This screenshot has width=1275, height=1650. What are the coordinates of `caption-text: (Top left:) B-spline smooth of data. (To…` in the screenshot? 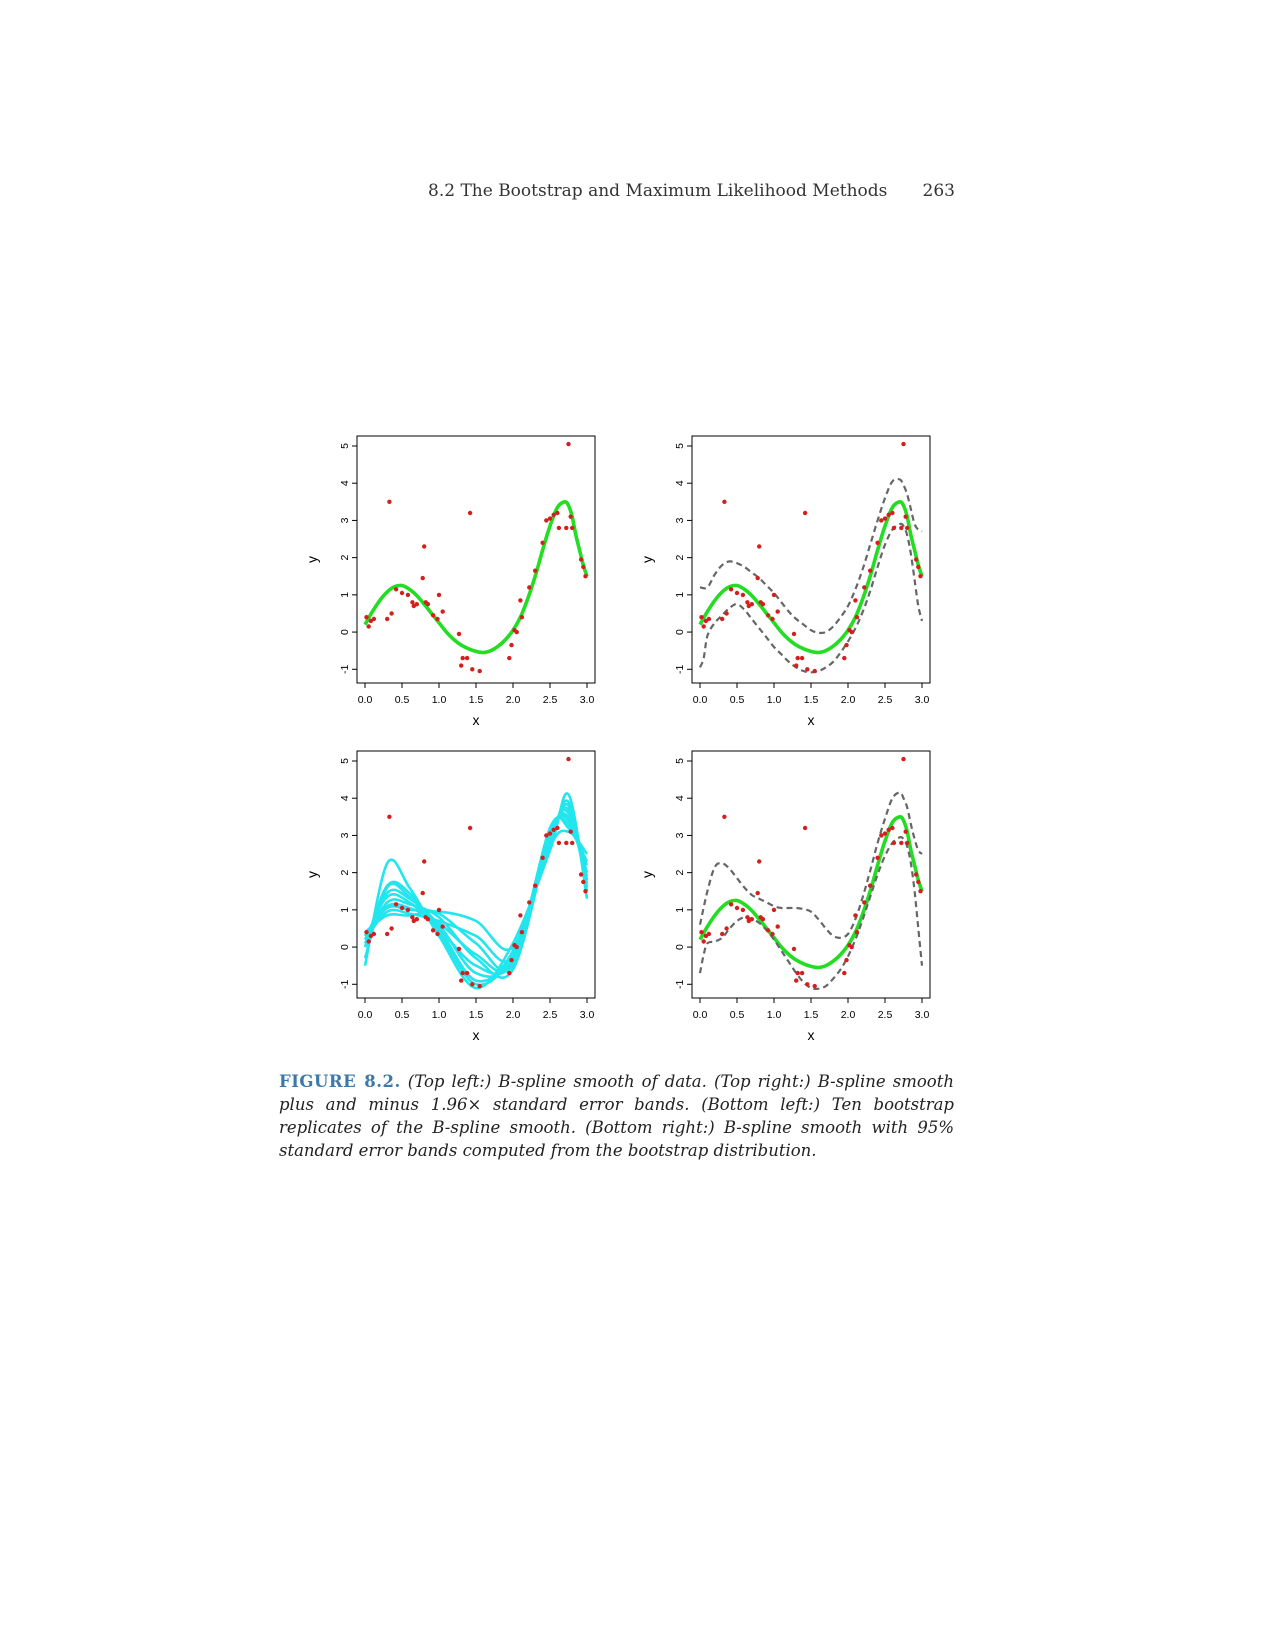 It's located at (616, 1116).